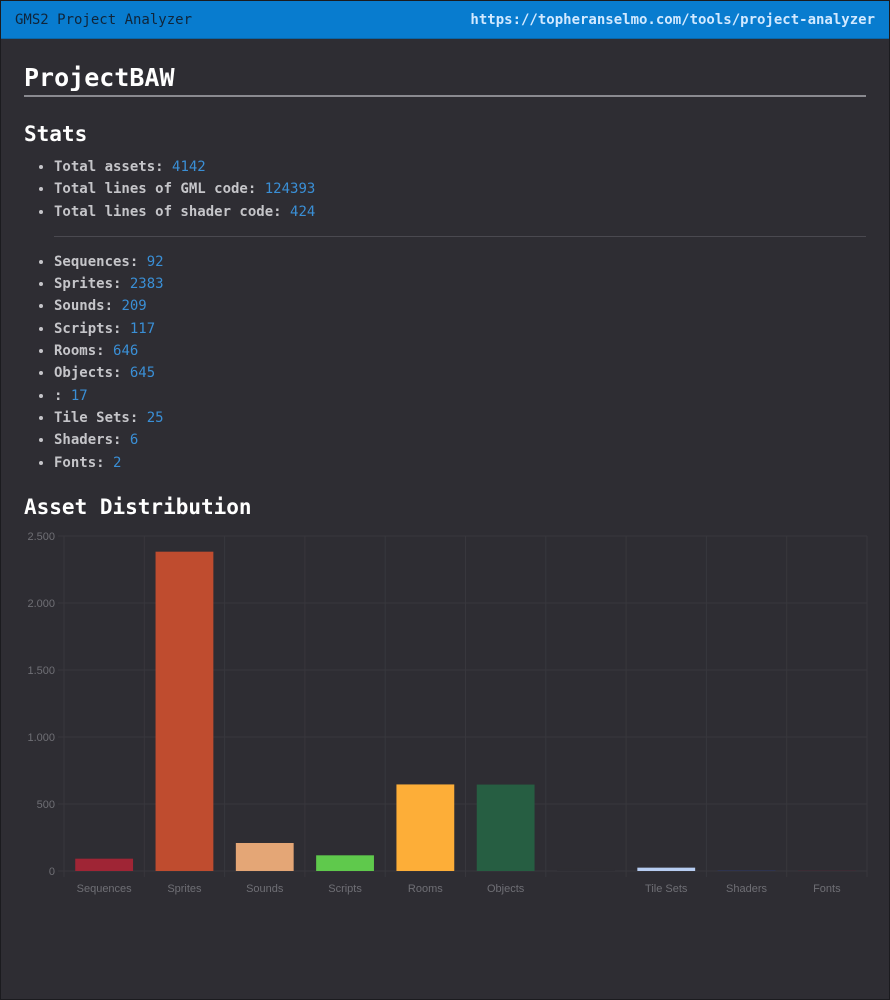 The image size is (890, 1000). I want to click on list-item: Tile Sets: 25, so click(460, 418).